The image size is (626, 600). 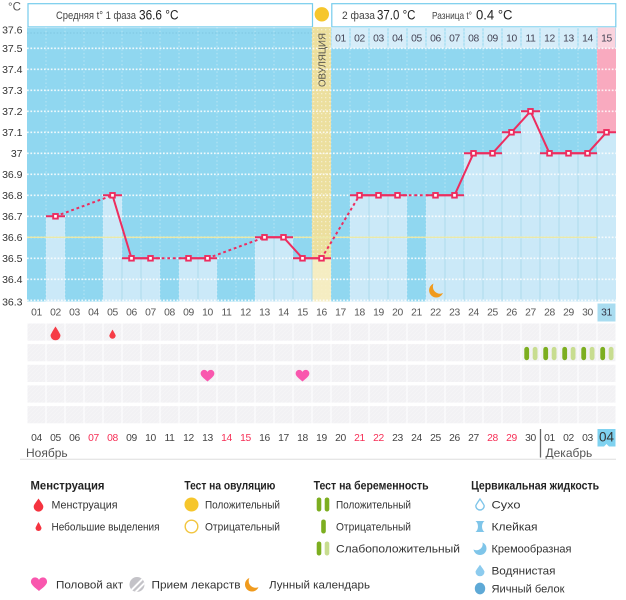 I want to click on svg-text: 36.7, so click(x=12, y=217).